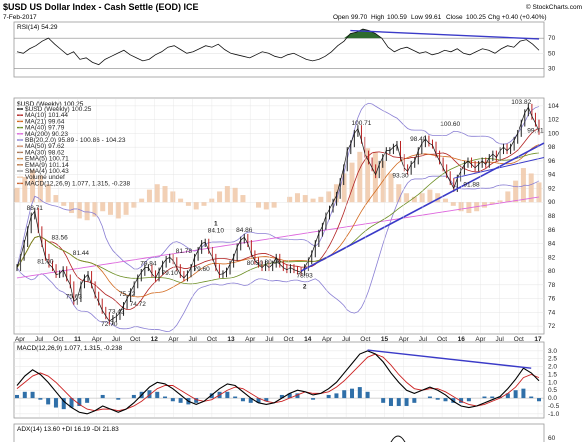  Describe the element at coordinates (59, 237) in the screenshot. I see `price-annotation-1: 83.56` at that location.